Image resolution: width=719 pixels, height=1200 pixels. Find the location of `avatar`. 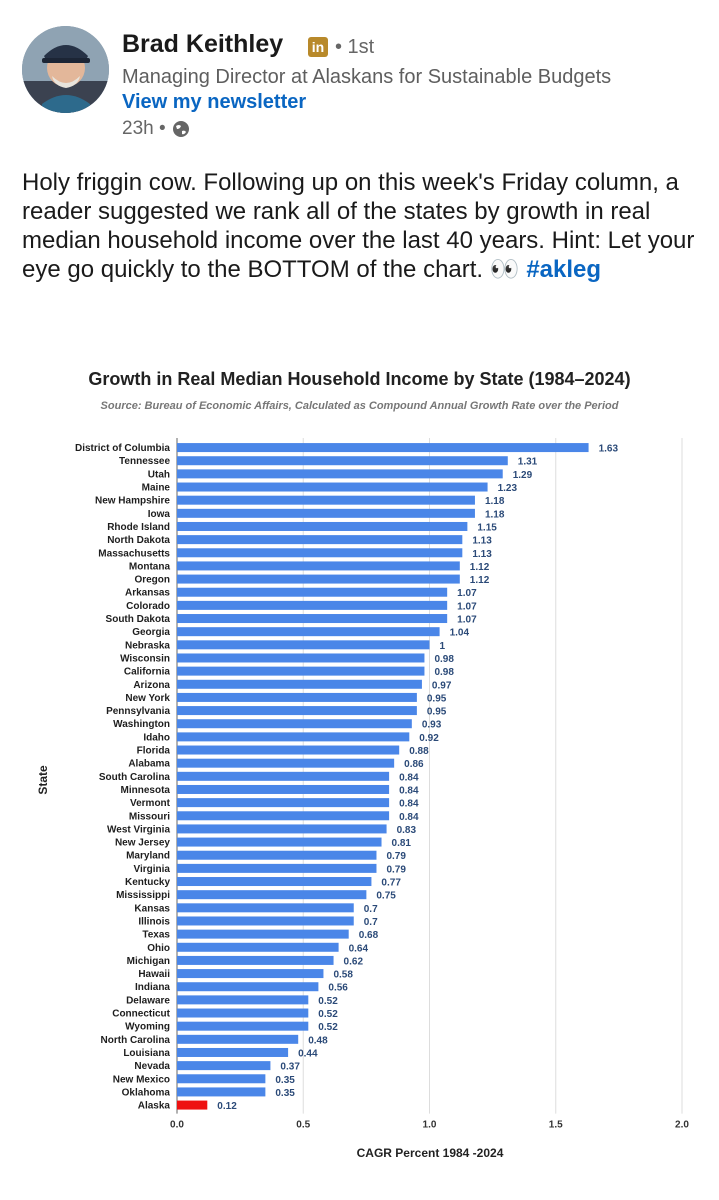

avatar is located at coordinates (65, 69).